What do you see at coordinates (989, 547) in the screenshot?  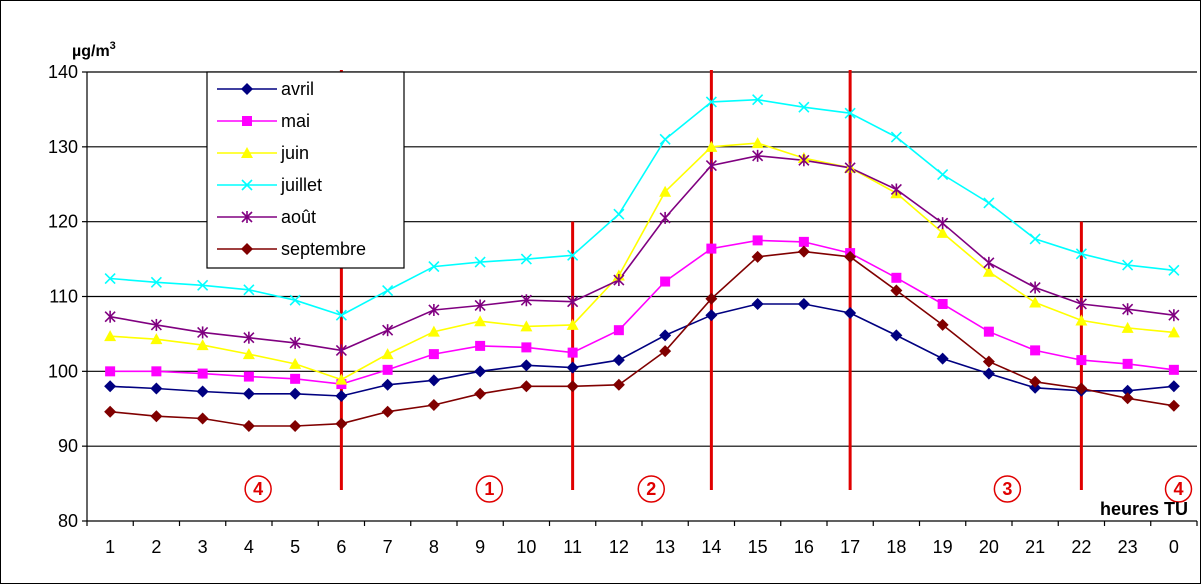 I see `x-tick-label-20: 20` at bounding box center [989, 547].